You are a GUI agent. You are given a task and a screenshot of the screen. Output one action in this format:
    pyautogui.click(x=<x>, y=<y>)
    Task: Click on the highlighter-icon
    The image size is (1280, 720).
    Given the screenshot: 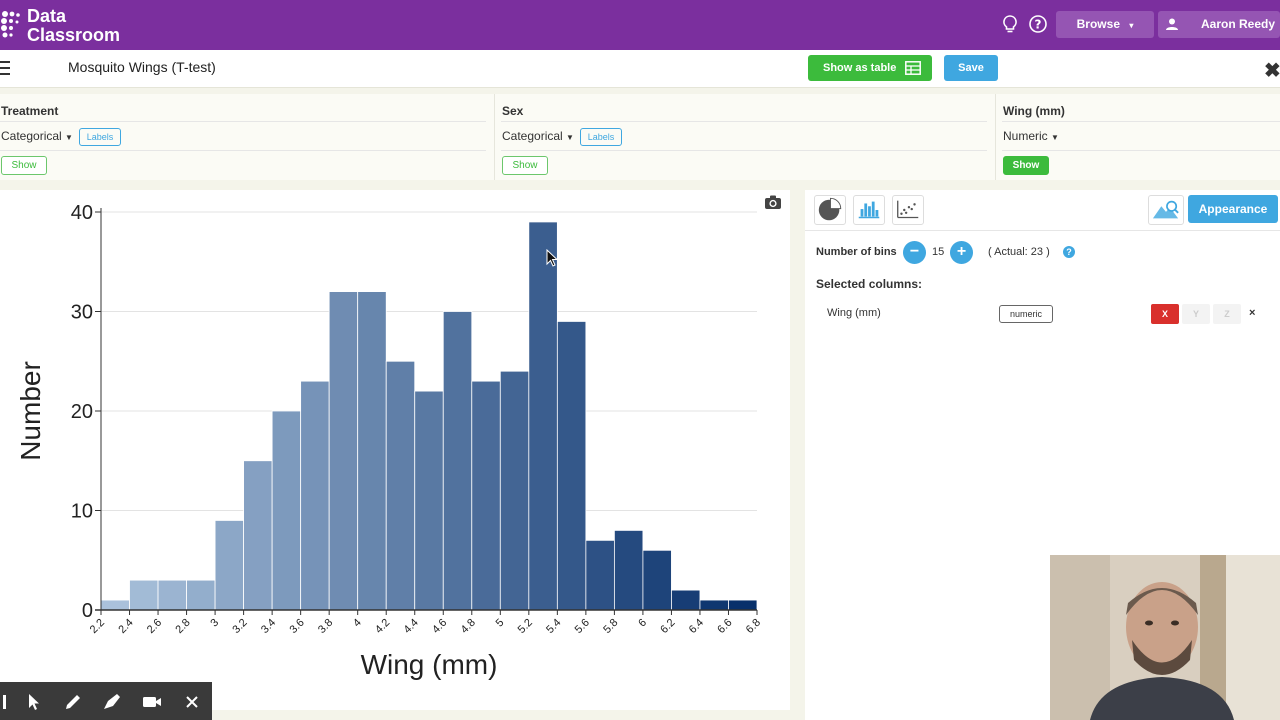 What is the action you would take?
    pyautogui.click(x=112, y=701)
    